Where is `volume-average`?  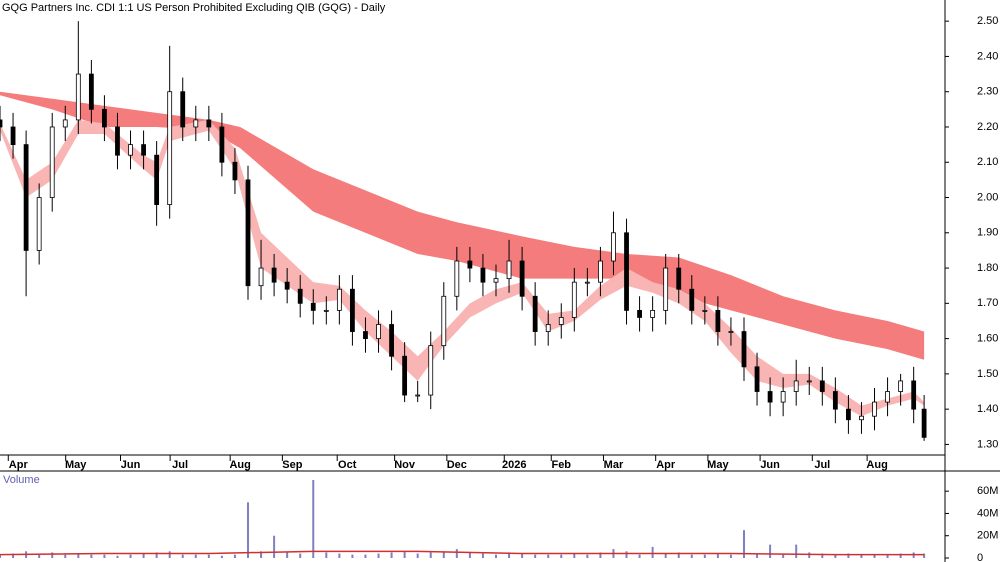
volume-average is located at coordinates (462, 553).